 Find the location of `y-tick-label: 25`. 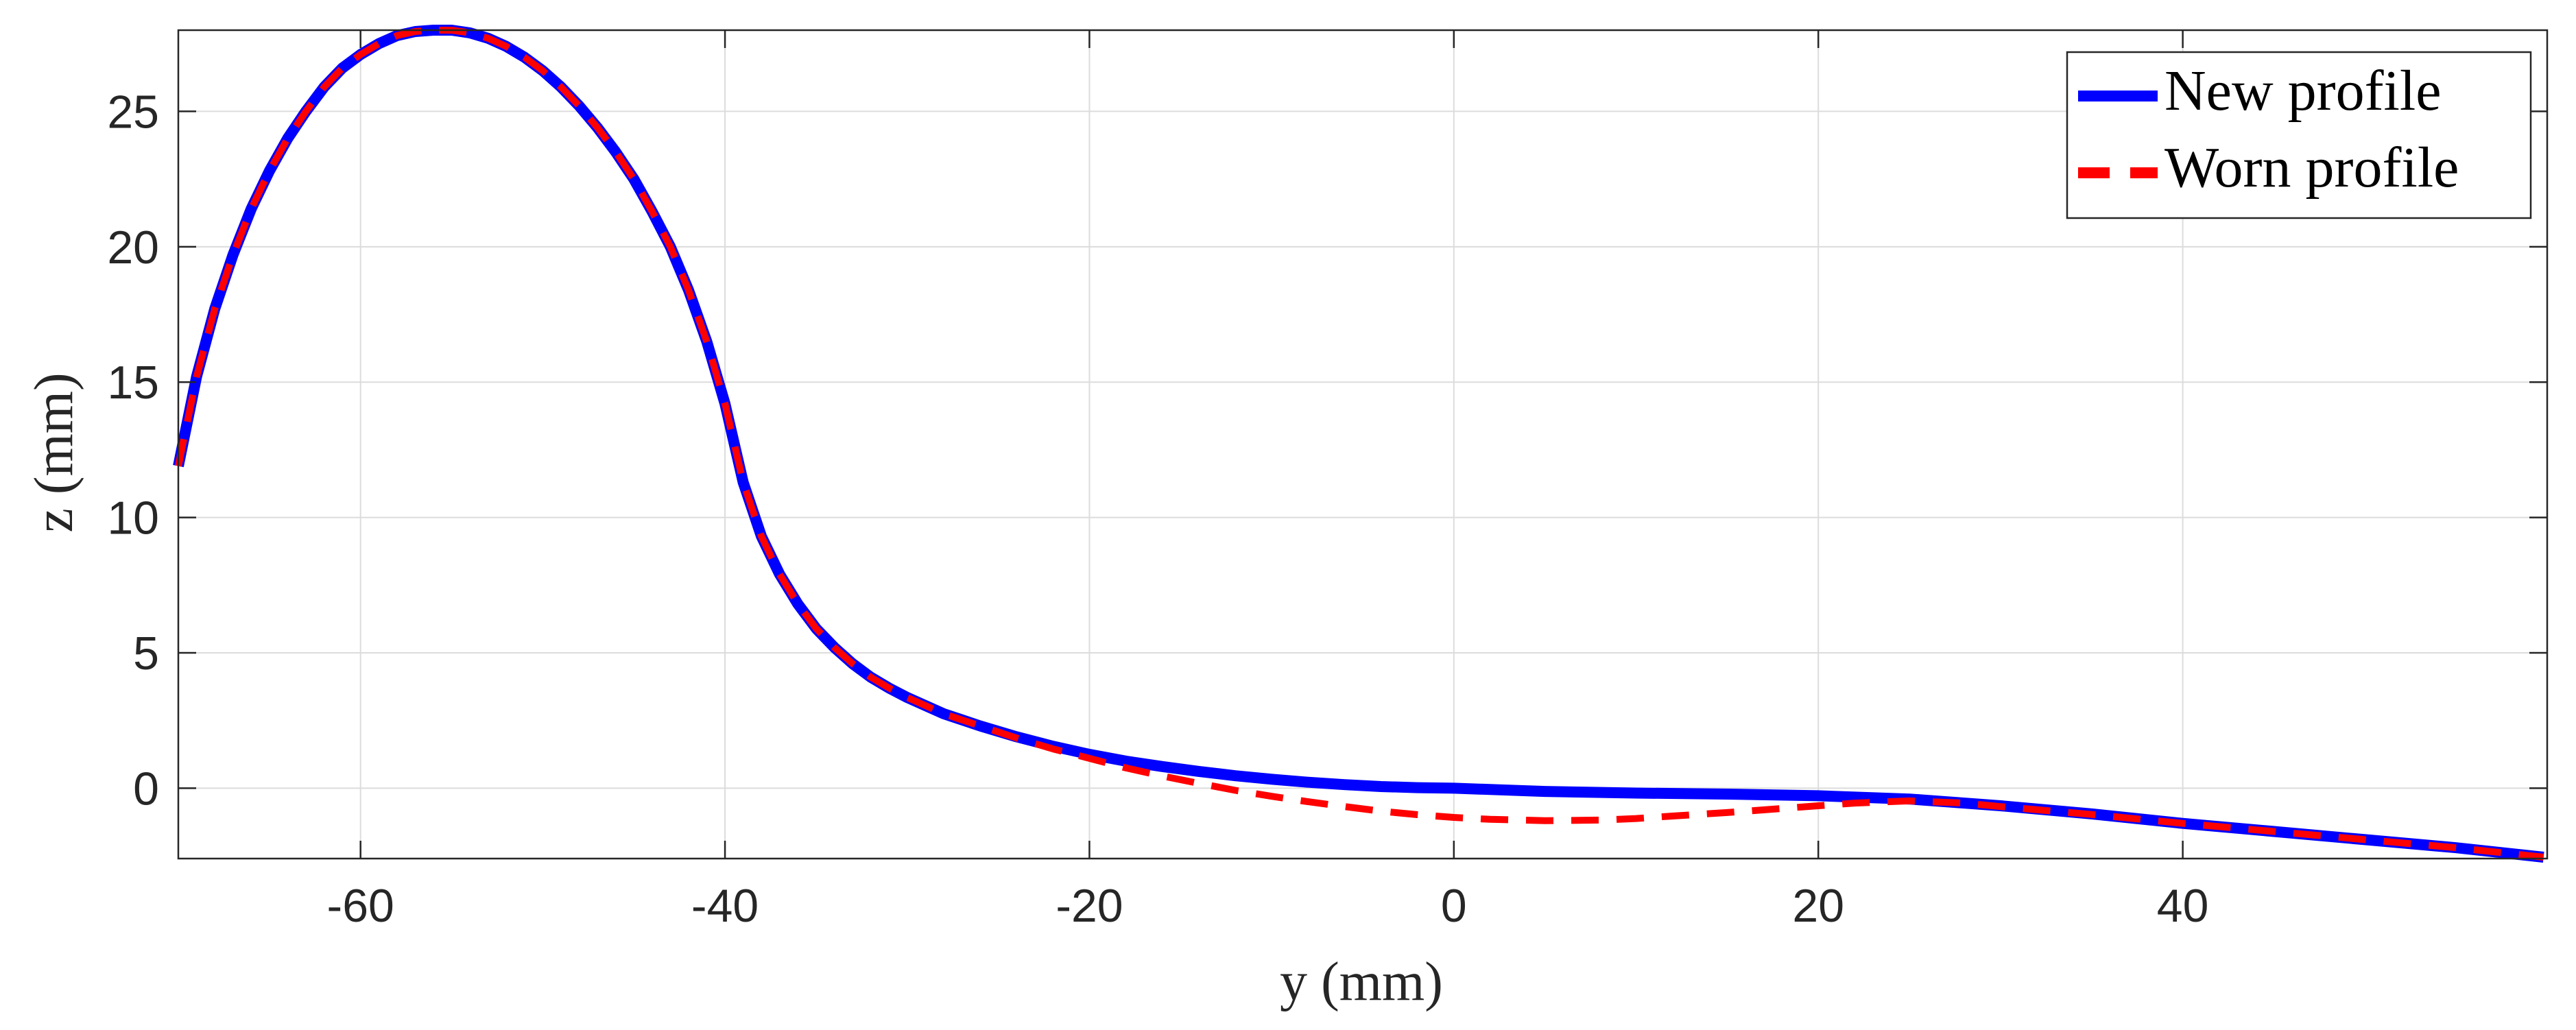

y-tick-label: 25 is located at coordinates (133, 112).